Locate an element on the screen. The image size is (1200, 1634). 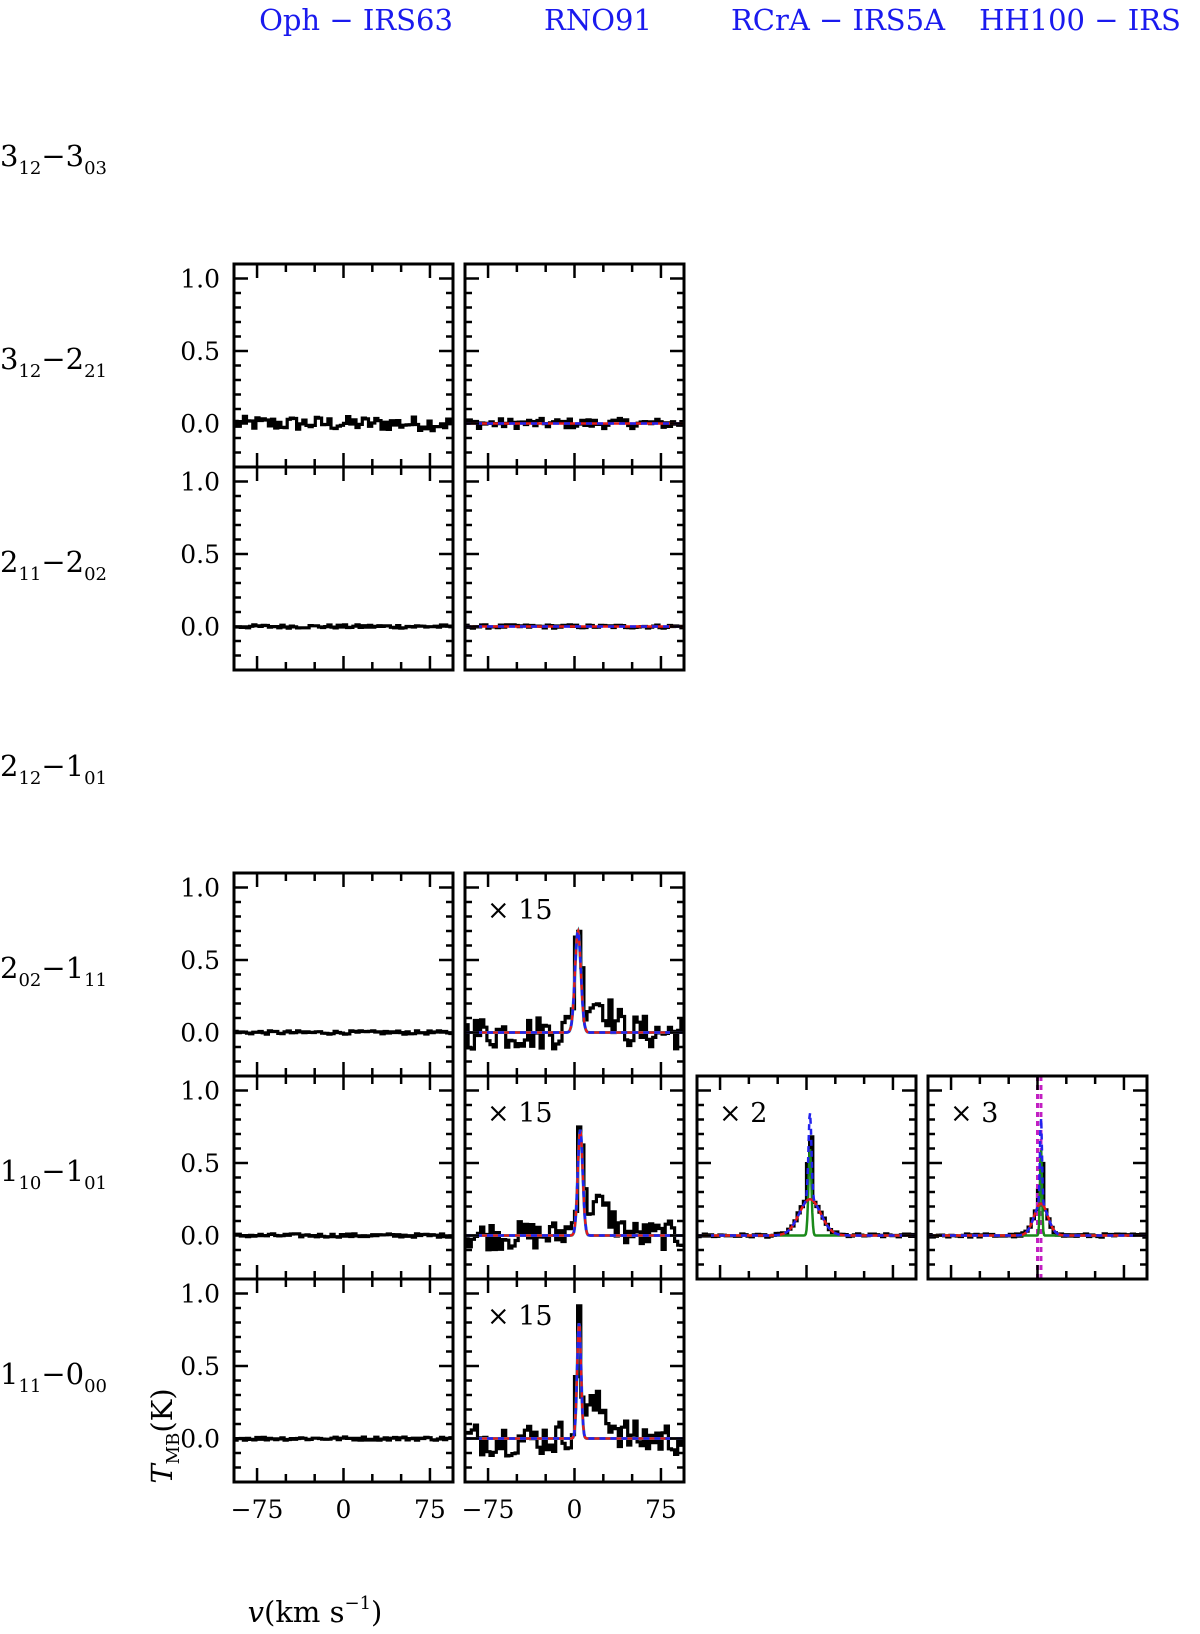
x-axis-label-close: ) is located at coordinates (376, 1612).